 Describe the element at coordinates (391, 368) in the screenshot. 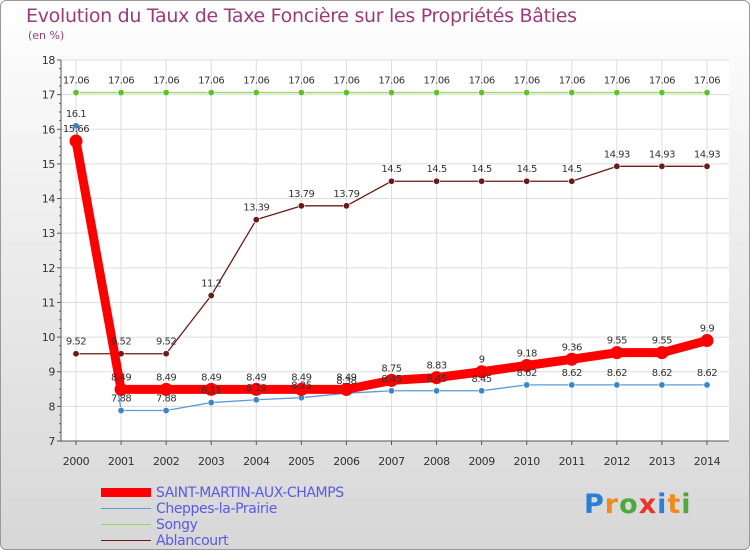

I see `data-label-saint-martin-aux-champs: 8.75` at that location.